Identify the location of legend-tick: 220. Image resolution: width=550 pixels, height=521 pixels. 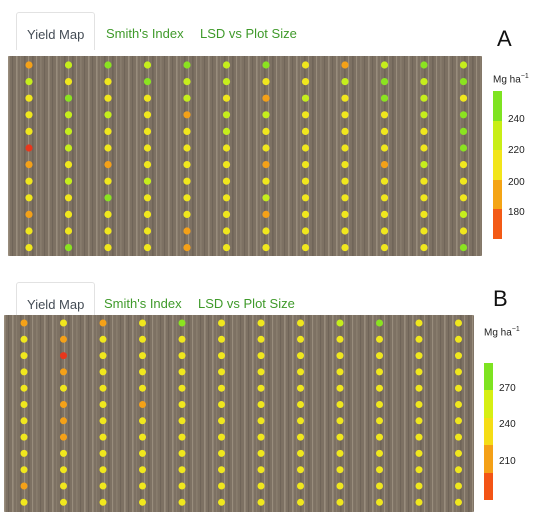
(516, 150).